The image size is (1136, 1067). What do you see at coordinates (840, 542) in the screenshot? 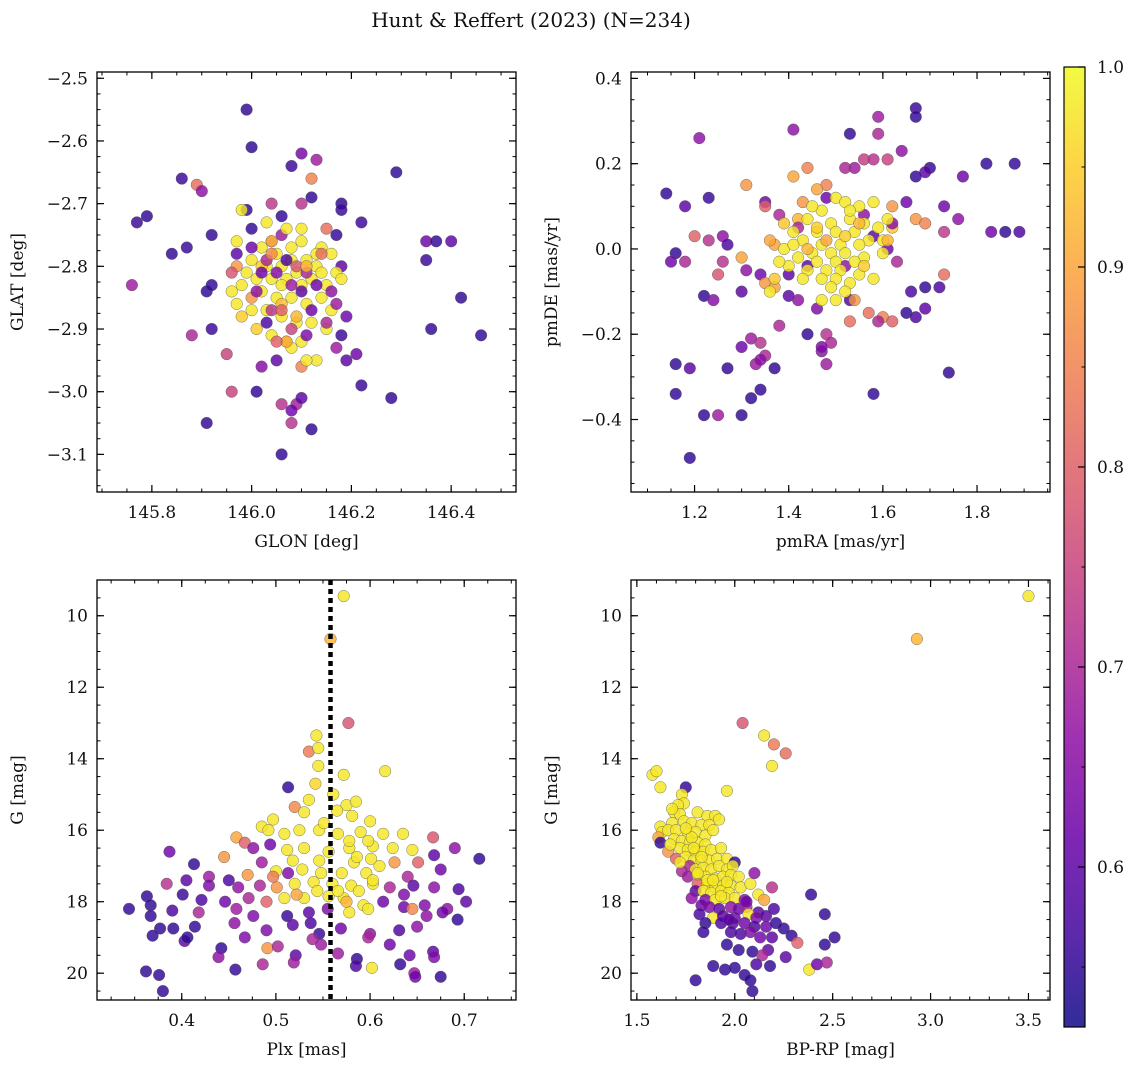
I see `x-axis-label: pmRA [mas/yr]` at bounding box center [840, 542].